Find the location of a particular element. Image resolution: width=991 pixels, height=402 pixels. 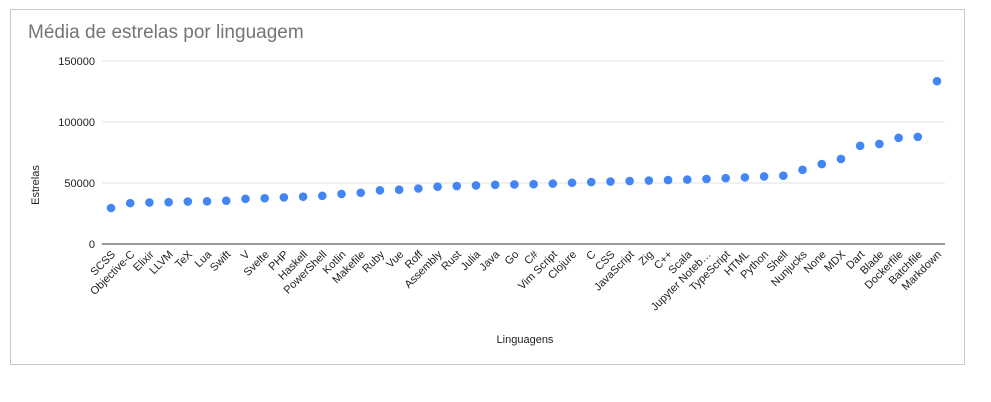

x-tick-label: Vue is located at coordinates (395, 260).